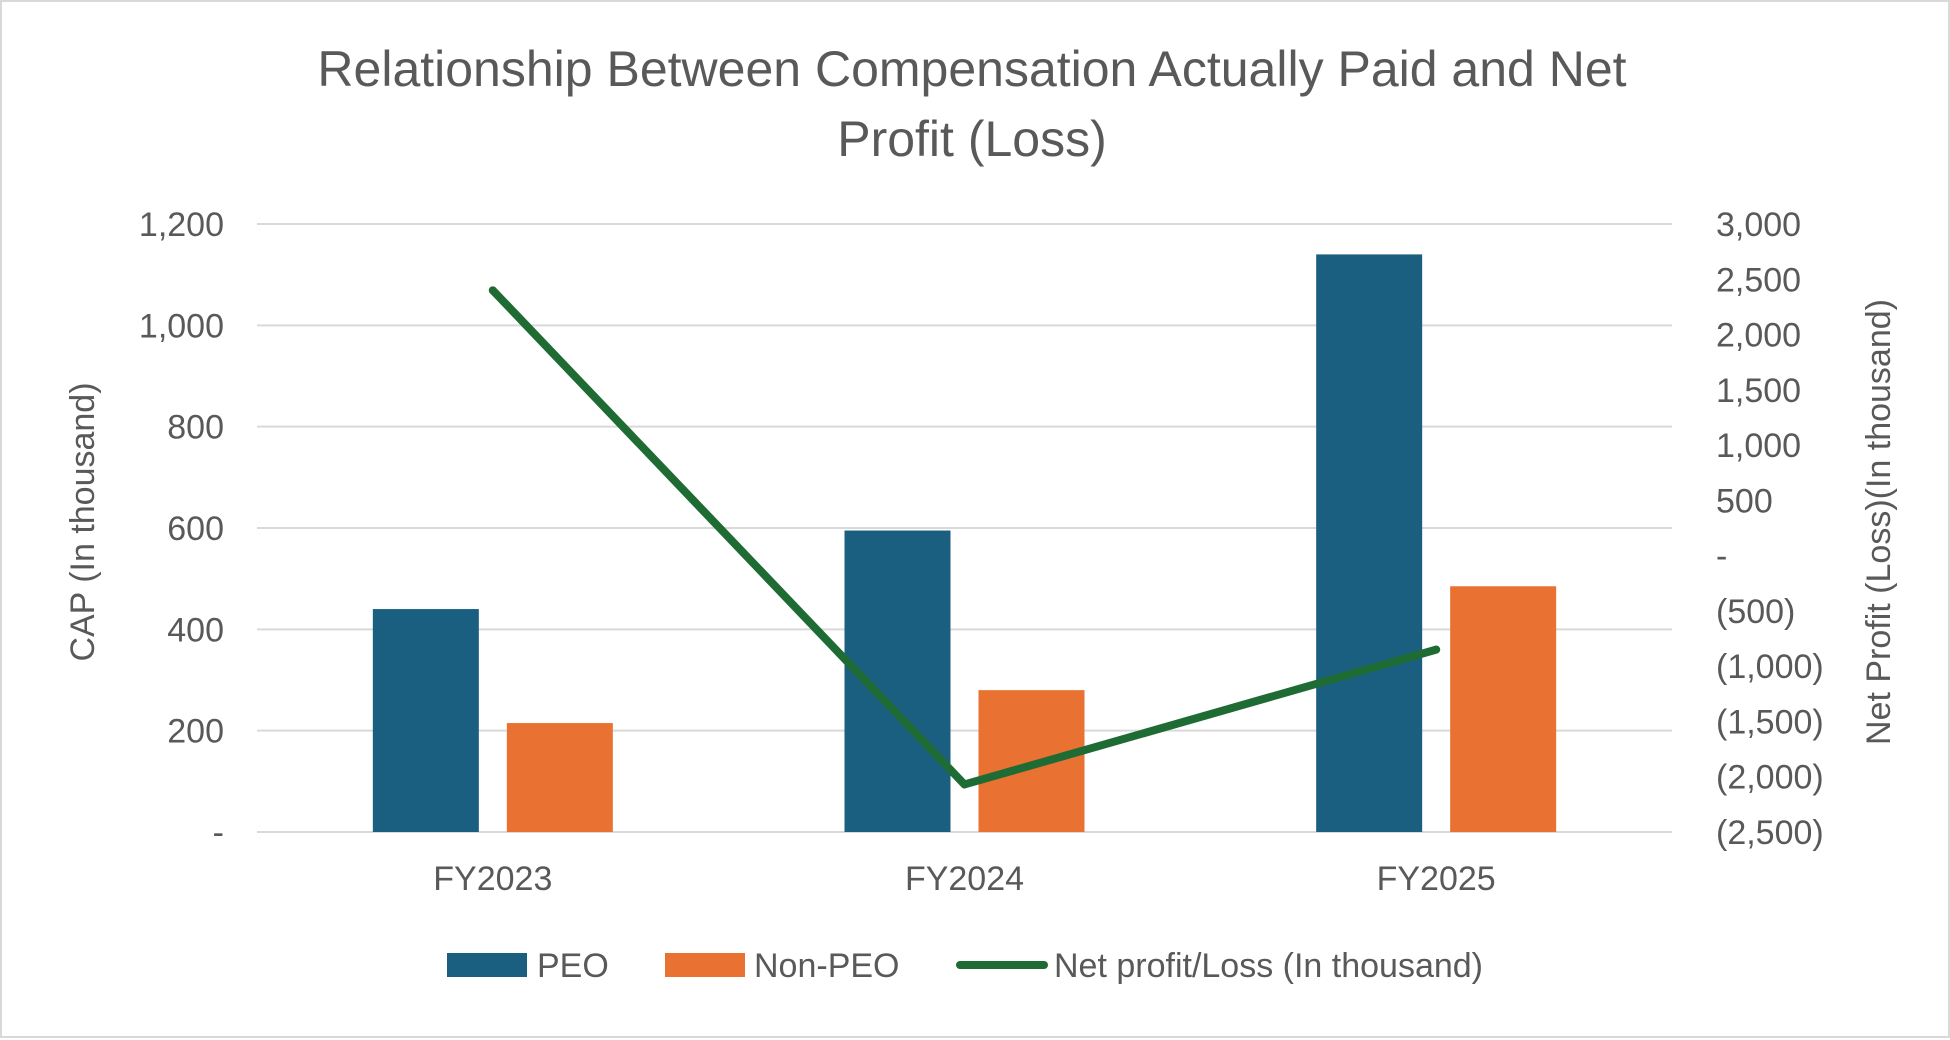  Describe the element at coordinates (1770, 778) in the screenshot. I see `right-tick-label: (2,000)` at that location.